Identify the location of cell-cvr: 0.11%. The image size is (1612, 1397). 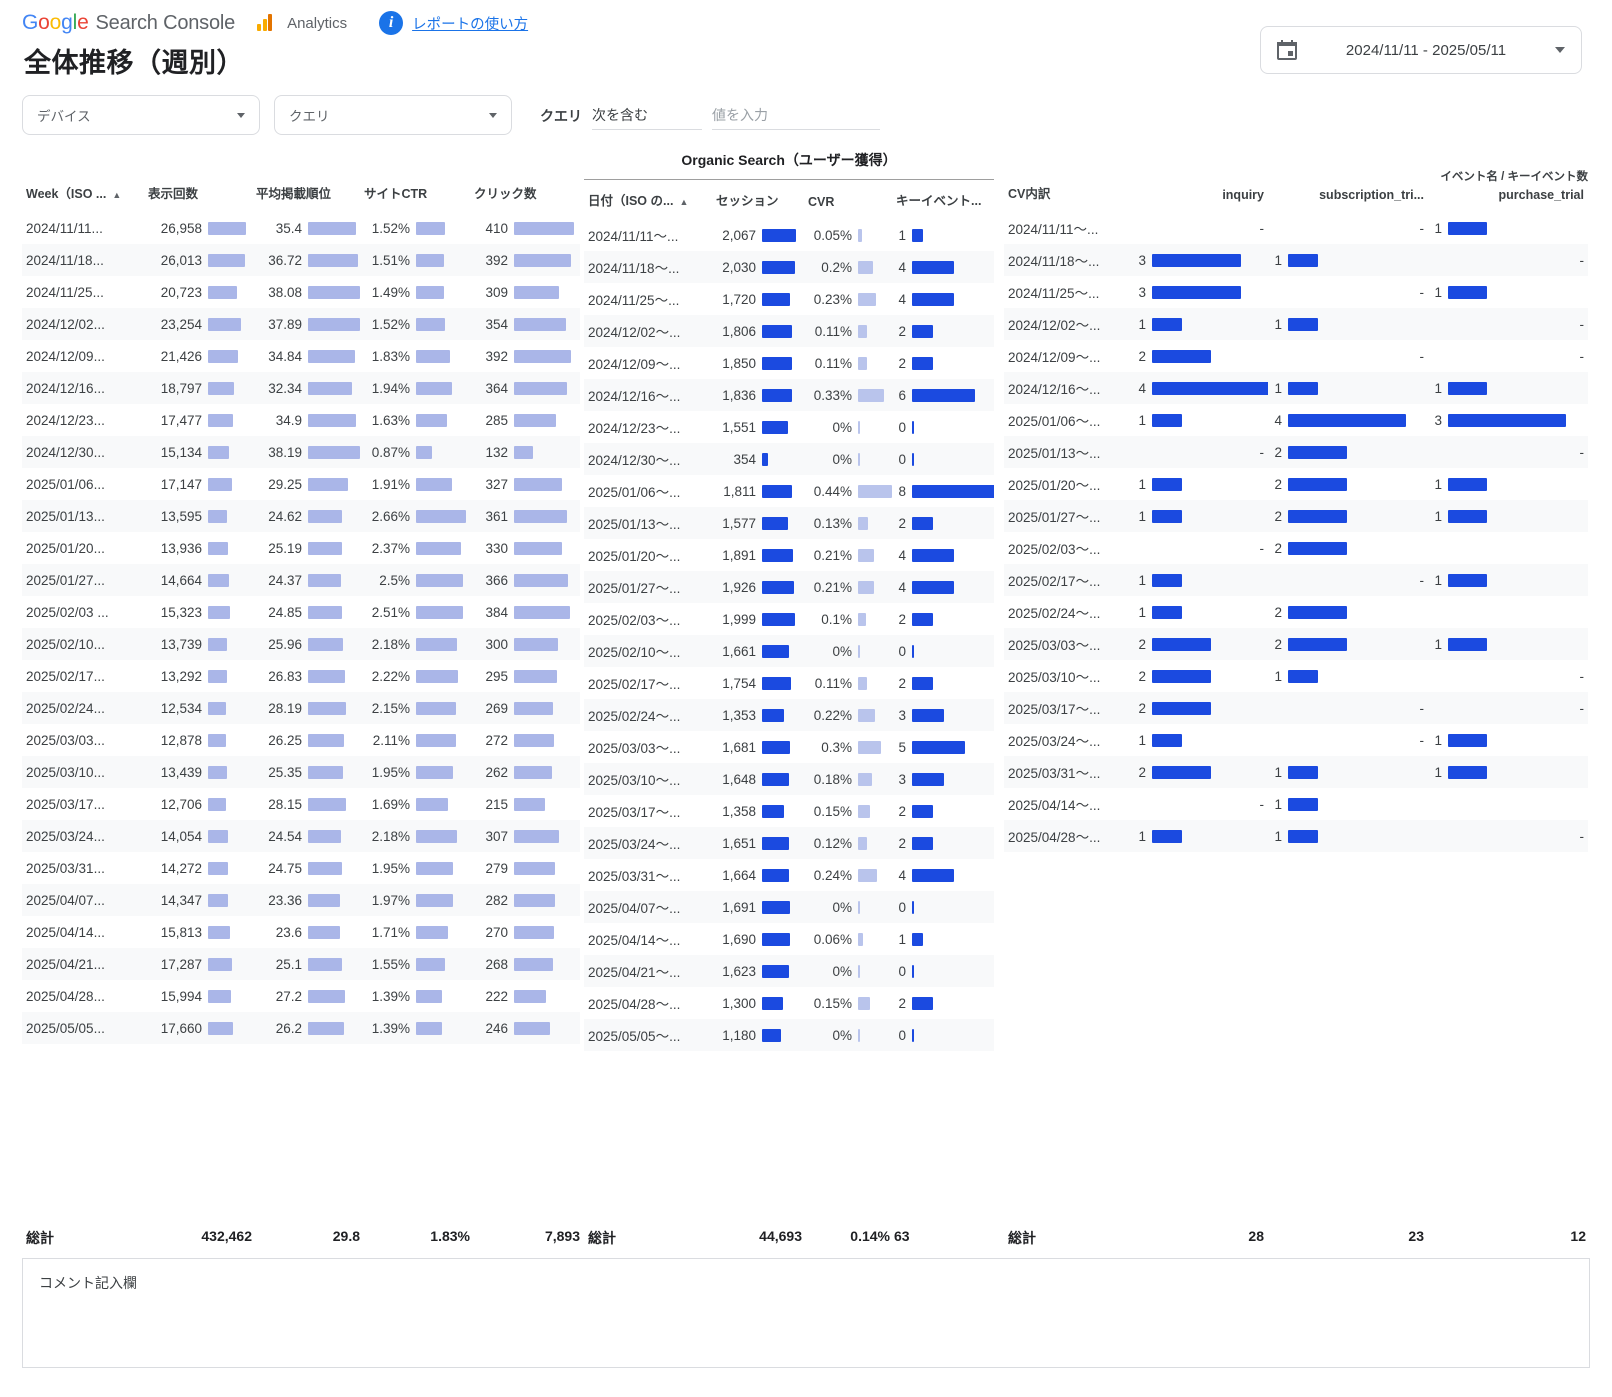
(848, 683).